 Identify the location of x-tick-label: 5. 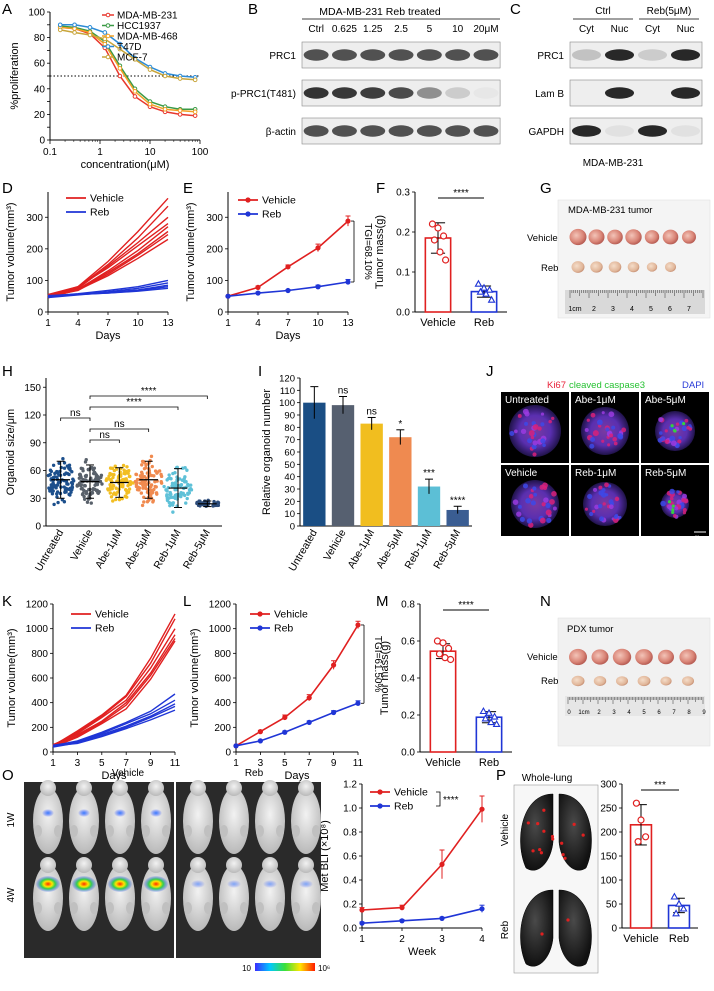
(285, 763).